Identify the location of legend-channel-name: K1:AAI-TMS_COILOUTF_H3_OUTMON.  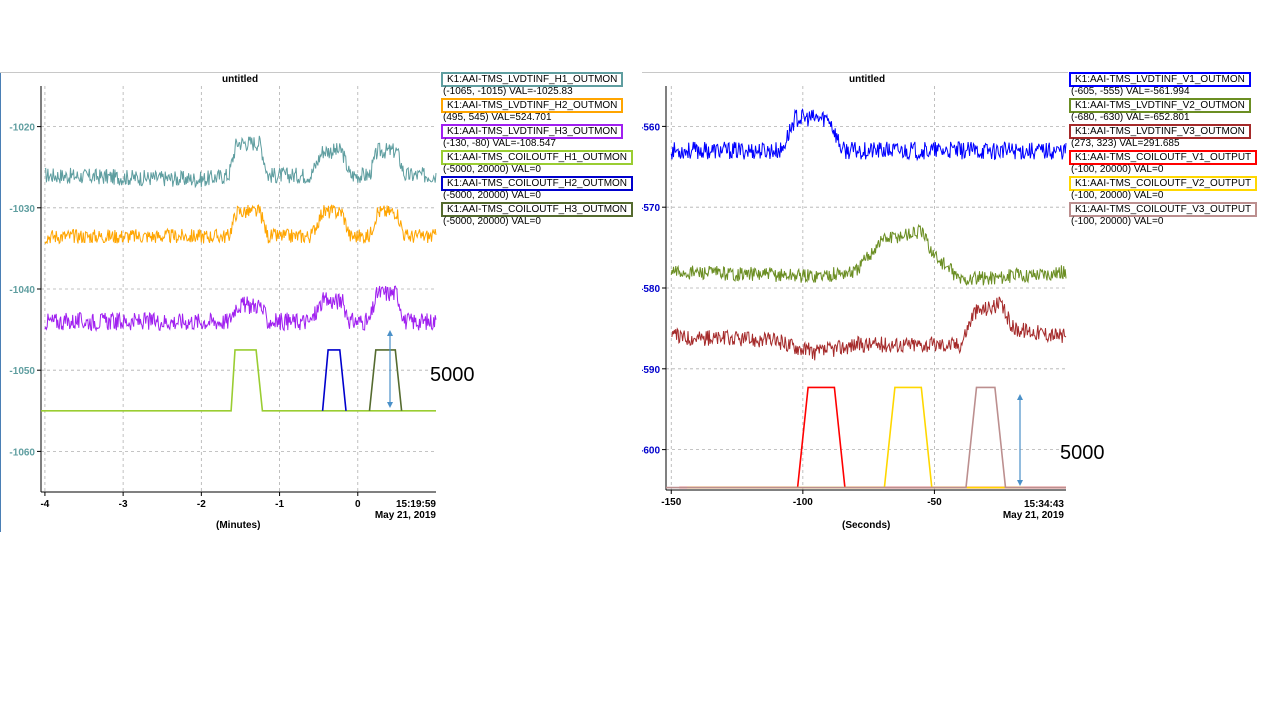
(537, 209).